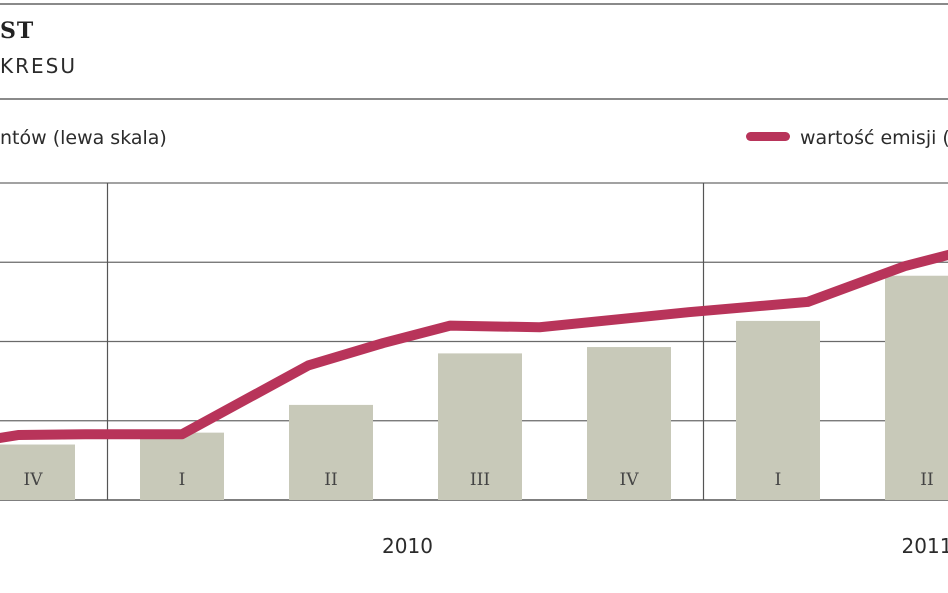  Describe the element at coordinates (480, 480) in the screenshot. I see `bar-label-3: III` at that location.